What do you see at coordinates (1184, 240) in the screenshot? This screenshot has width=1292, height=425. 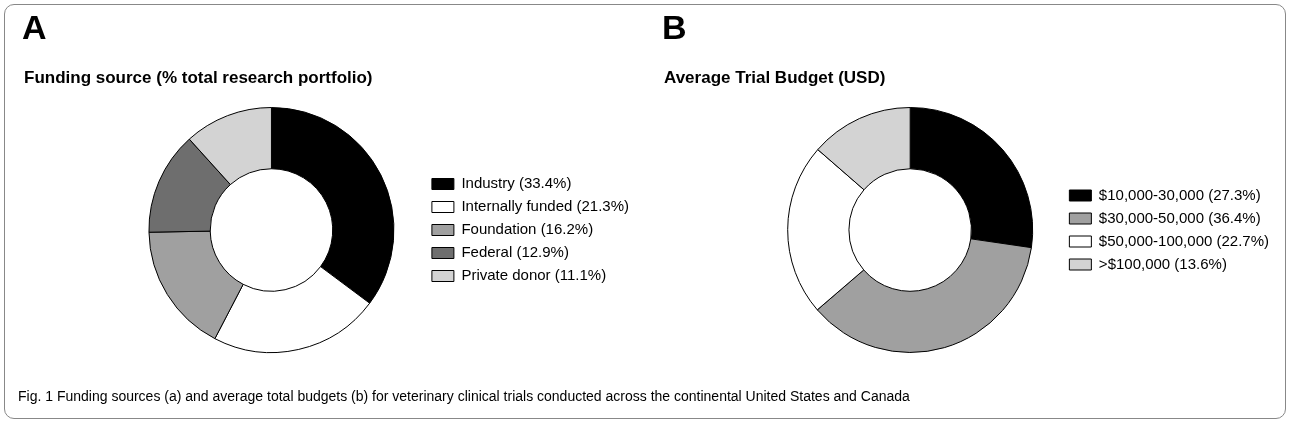 I see `legend-label: $50,000-100,000 (22.7%)` at bounding box center [1184, 240].